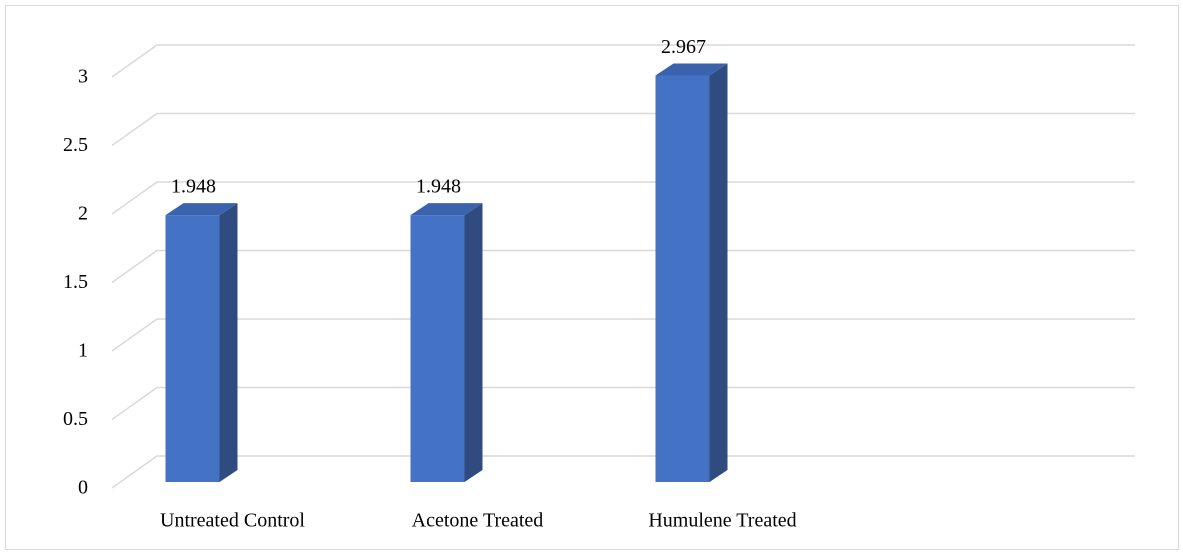 The image size is (1183, 552). I want to click on value-label: 2.967, so click(683, 47).